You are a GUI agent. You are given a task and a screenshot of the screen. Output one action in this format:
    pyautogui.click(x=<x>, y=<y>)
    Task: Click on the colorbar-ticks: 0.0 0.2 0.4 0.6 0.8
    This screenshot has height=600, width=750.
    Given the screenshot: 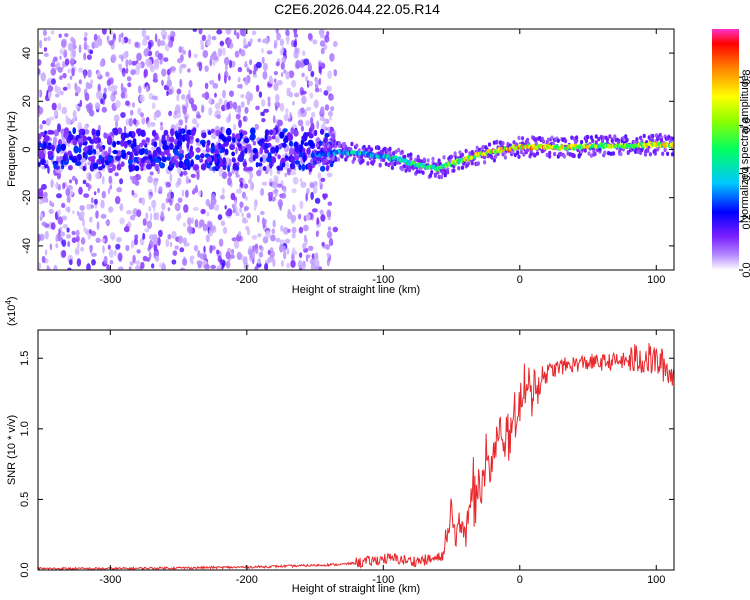 What is the action you would take?
    pyautogui.click(x=744, y=174)
    